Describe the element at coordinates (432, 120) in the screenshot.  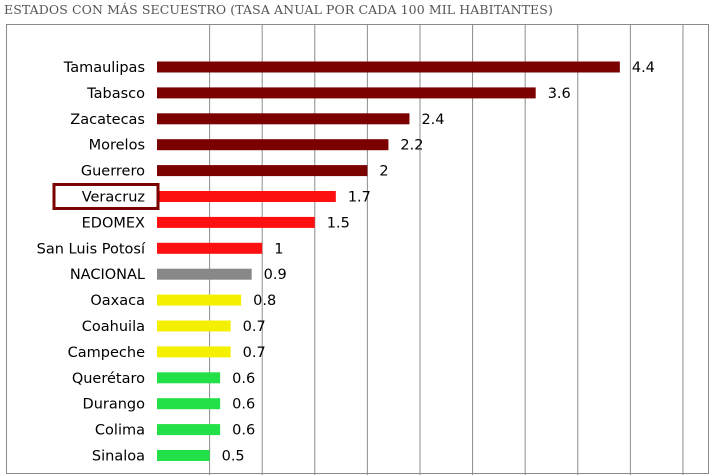
I see `value-label: 2.4` at that location.